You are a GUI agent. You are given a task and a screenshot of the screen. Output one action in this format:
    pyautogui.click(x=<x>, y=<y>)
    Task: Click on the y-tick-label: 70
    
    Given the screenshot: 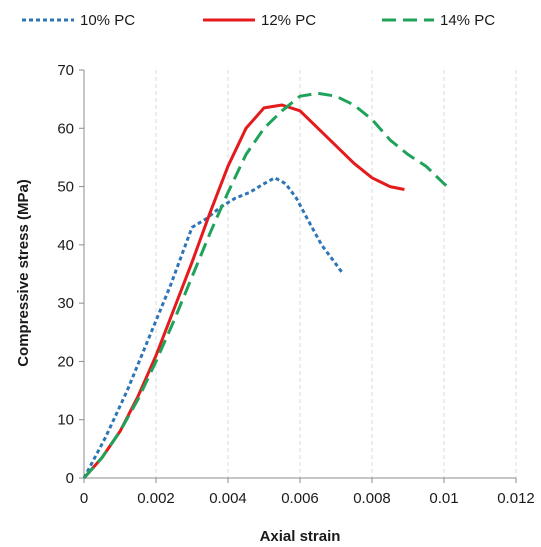 What is the action you would take?
    pyautogui.click(x=65, y=70)
    